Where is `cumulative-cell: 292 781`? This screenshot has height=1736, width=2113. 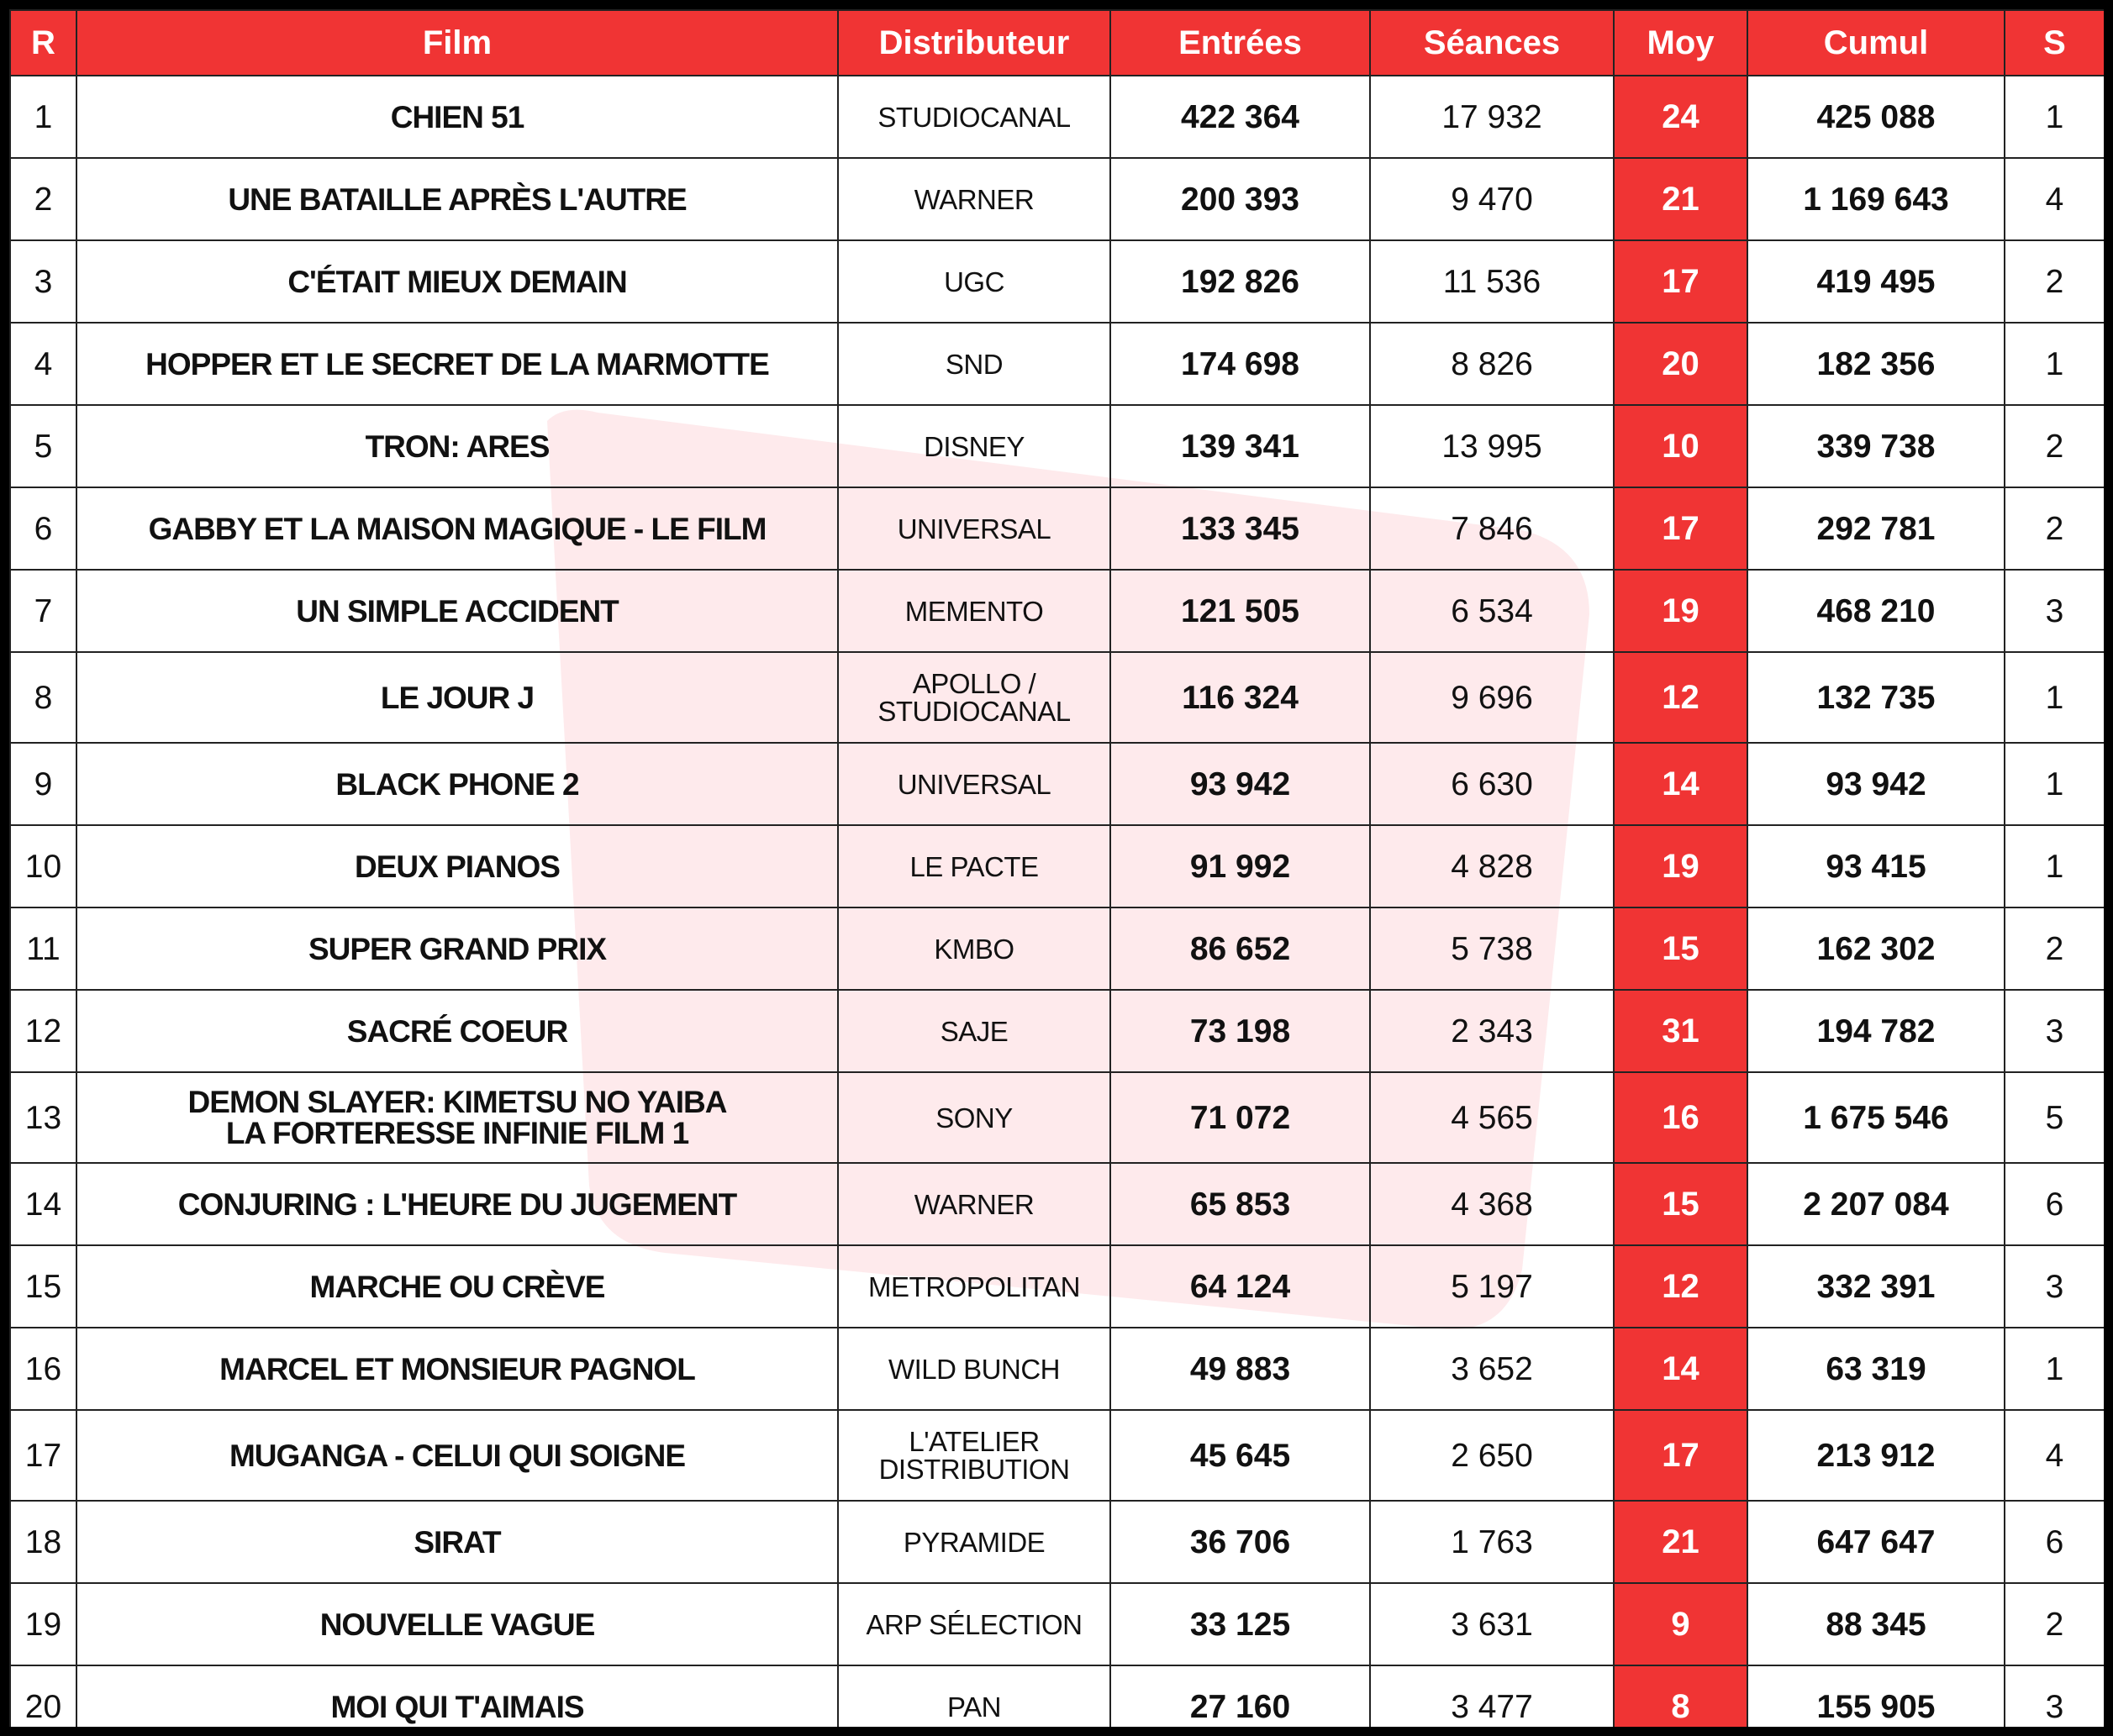
cumulative-cell: 292 781 is located at coordinates (1876, 529).